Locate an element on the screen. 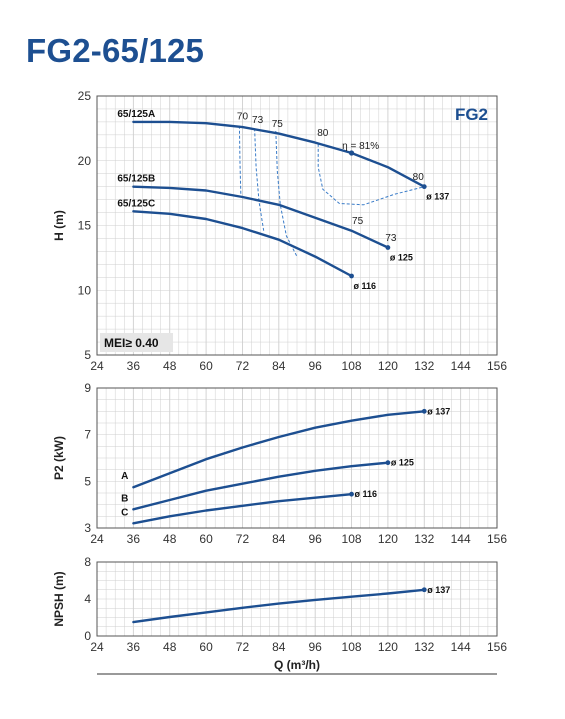 The height and width of the screenshot is (719, 565). npsh-x-tick-label: 36 is located at coordinates (134, 647).